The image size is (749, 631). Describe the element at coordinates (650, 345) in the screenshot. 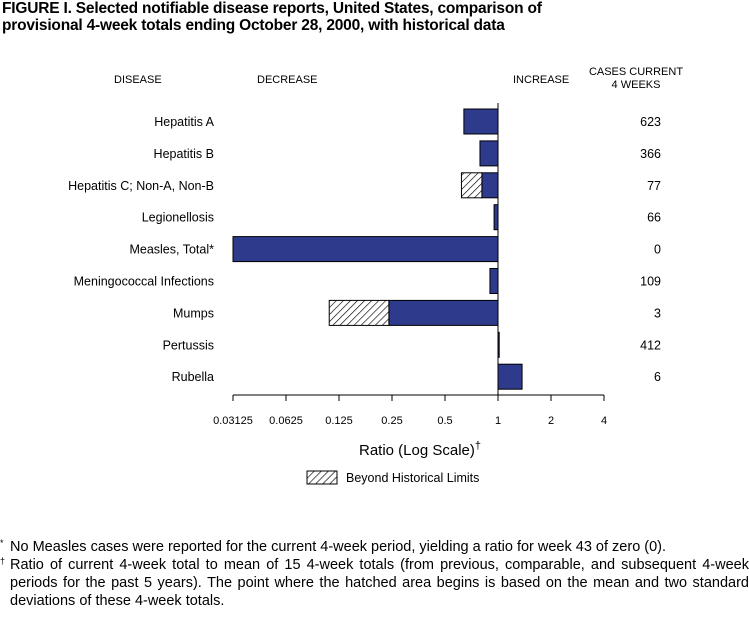

I see `cases-value-pertussis: 412` at that location.